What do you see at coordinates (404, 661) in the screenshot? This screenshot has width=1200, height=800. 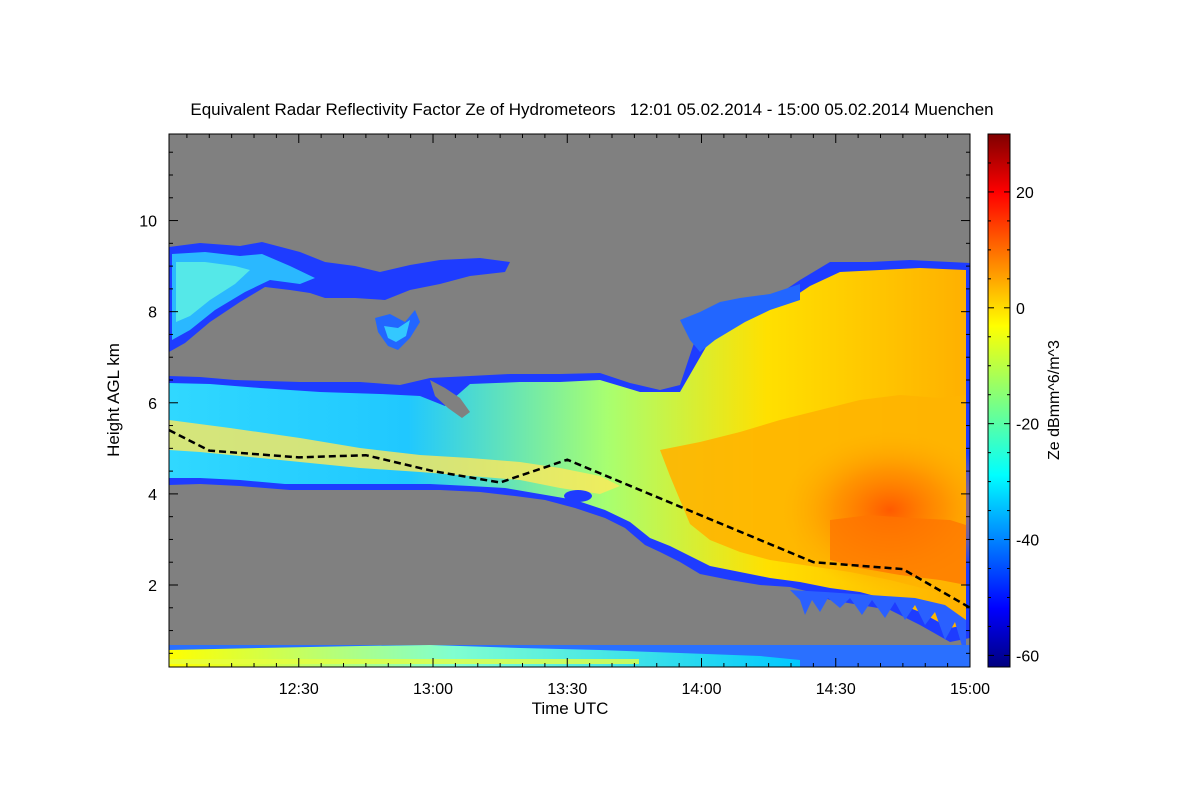 I see `echo-surface-clutter-strip` at bounding box center [404, 661].